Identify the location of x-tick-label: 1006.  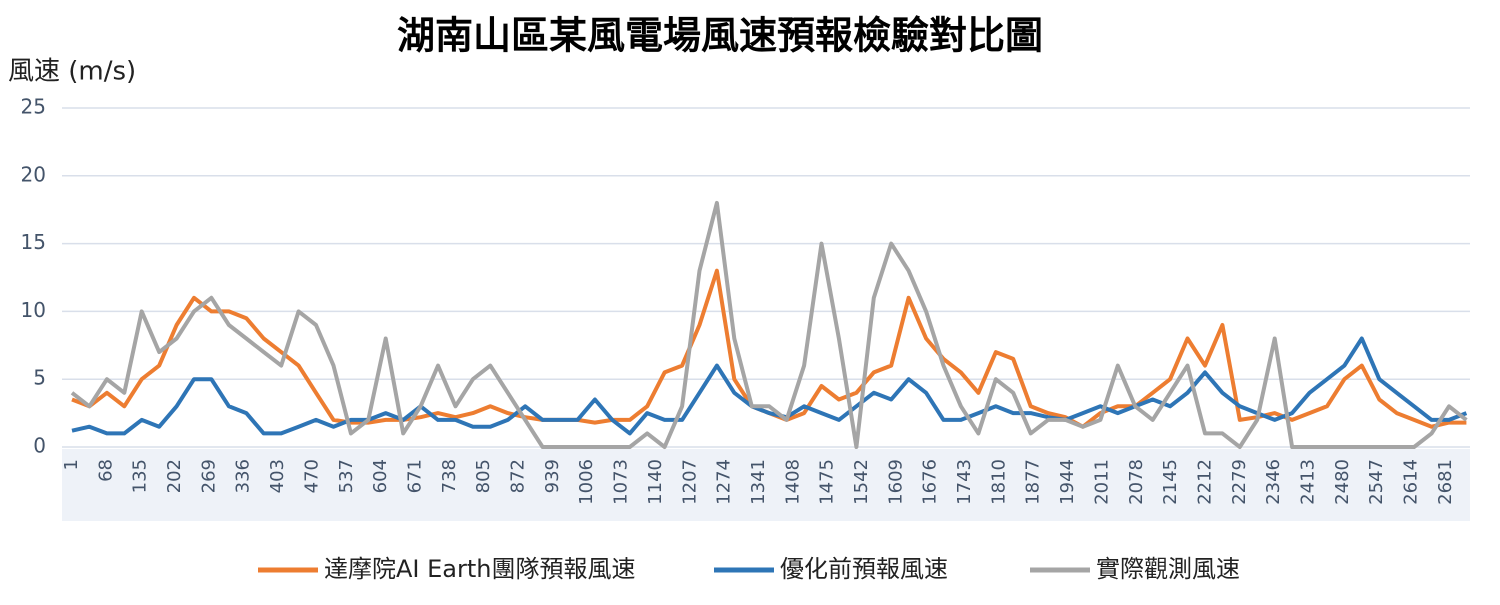
(586, 482).